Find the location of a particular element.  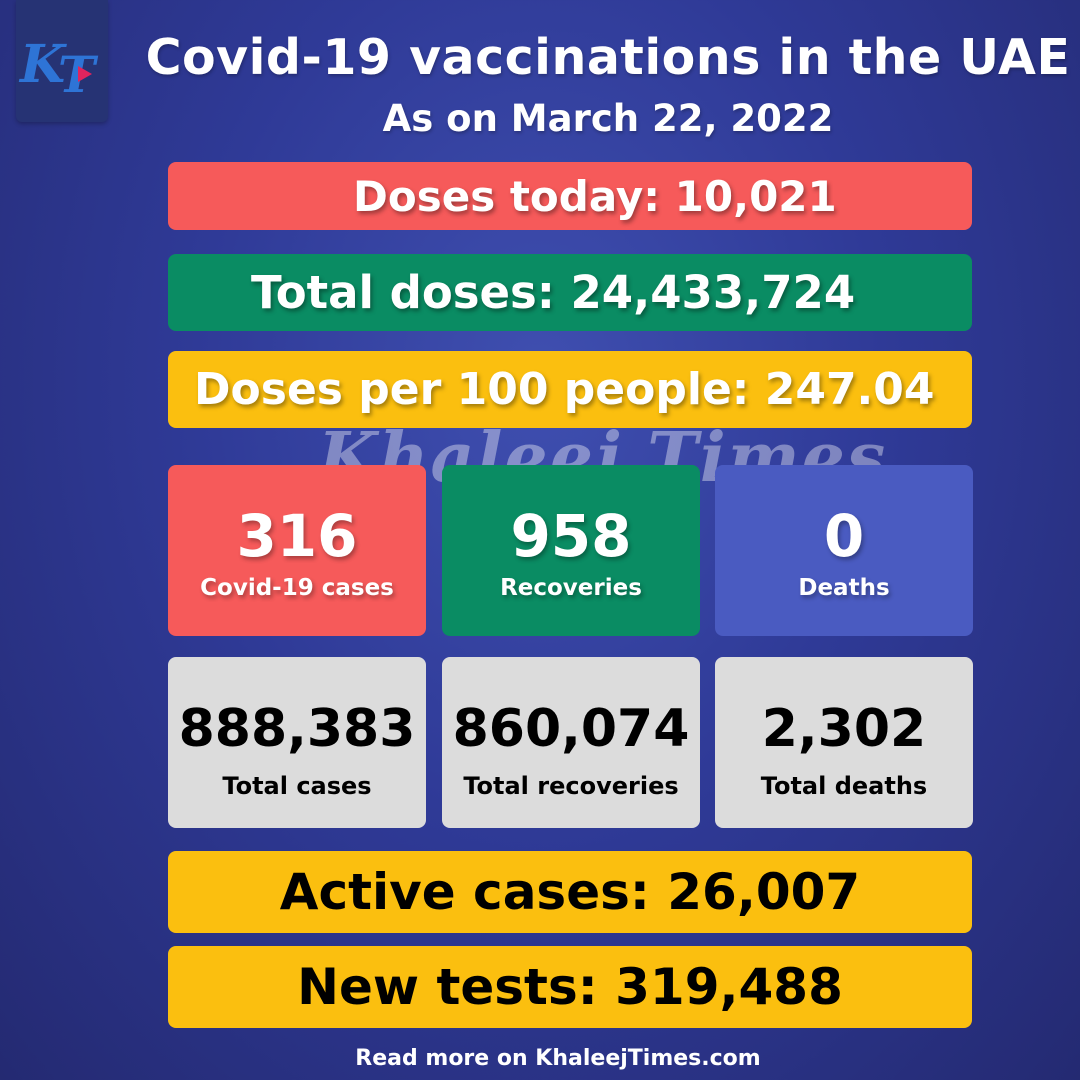

daily-recoveries-value: 958 is located at coordinates (571, 536).